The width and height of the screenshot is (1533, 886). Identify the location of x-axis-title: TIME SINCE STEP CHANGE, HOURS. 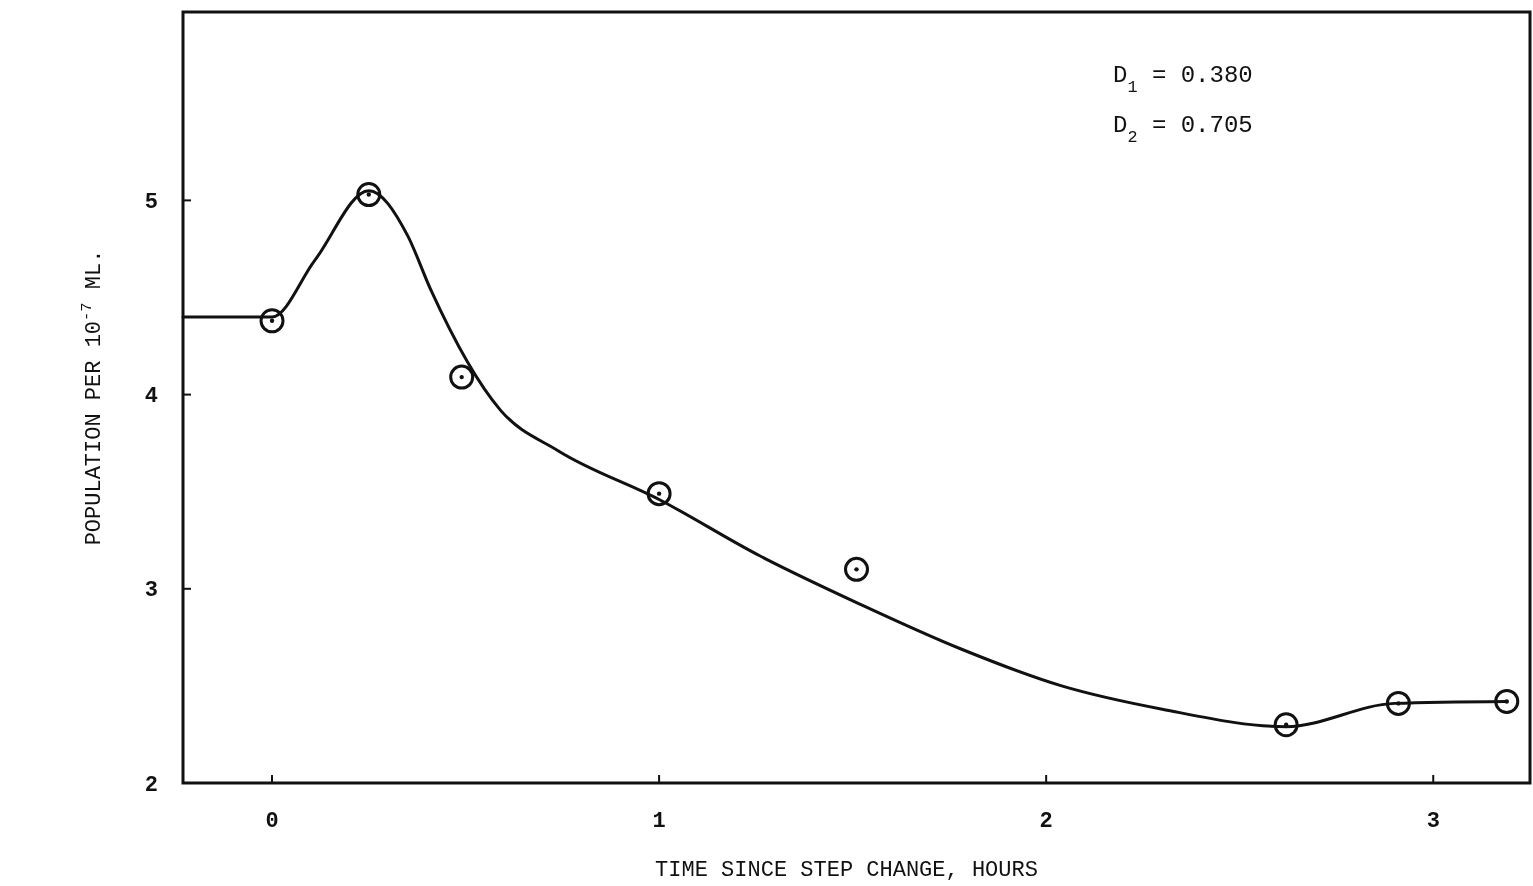
(846, 870).